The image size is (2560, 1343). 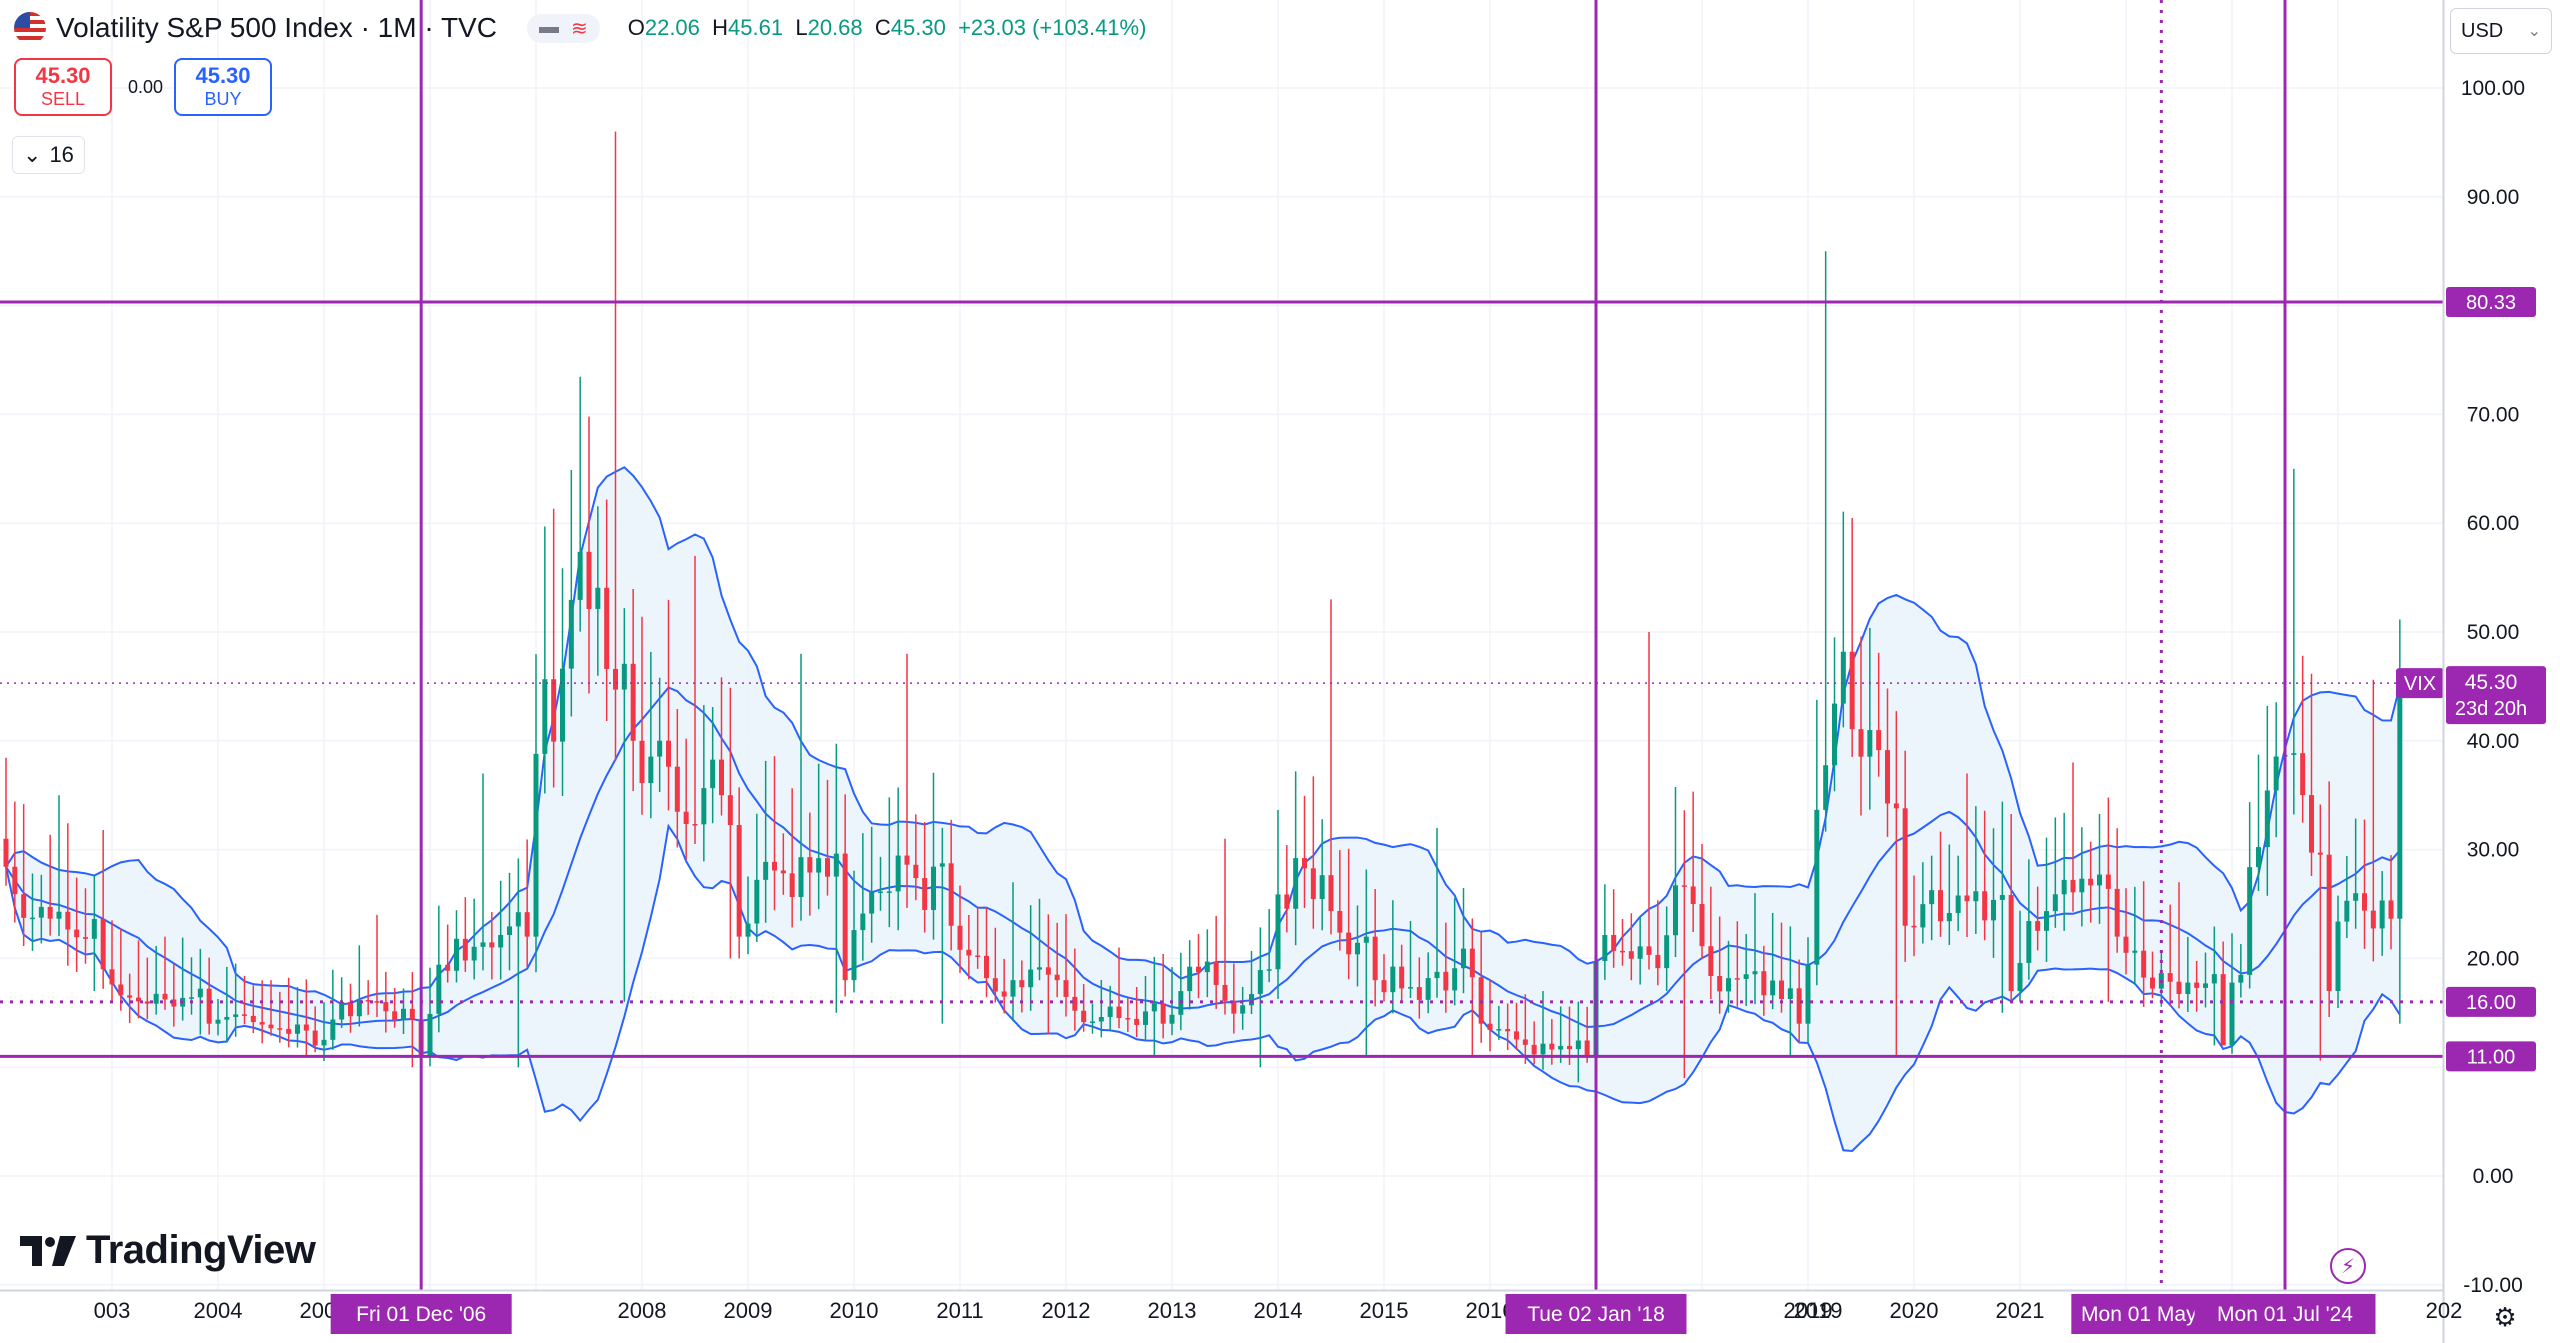 What do you see at coordinates (2534, 31) in the screenshot?
I see `chevron-down-icon: ⌄` at bounding box center [2534, 31].